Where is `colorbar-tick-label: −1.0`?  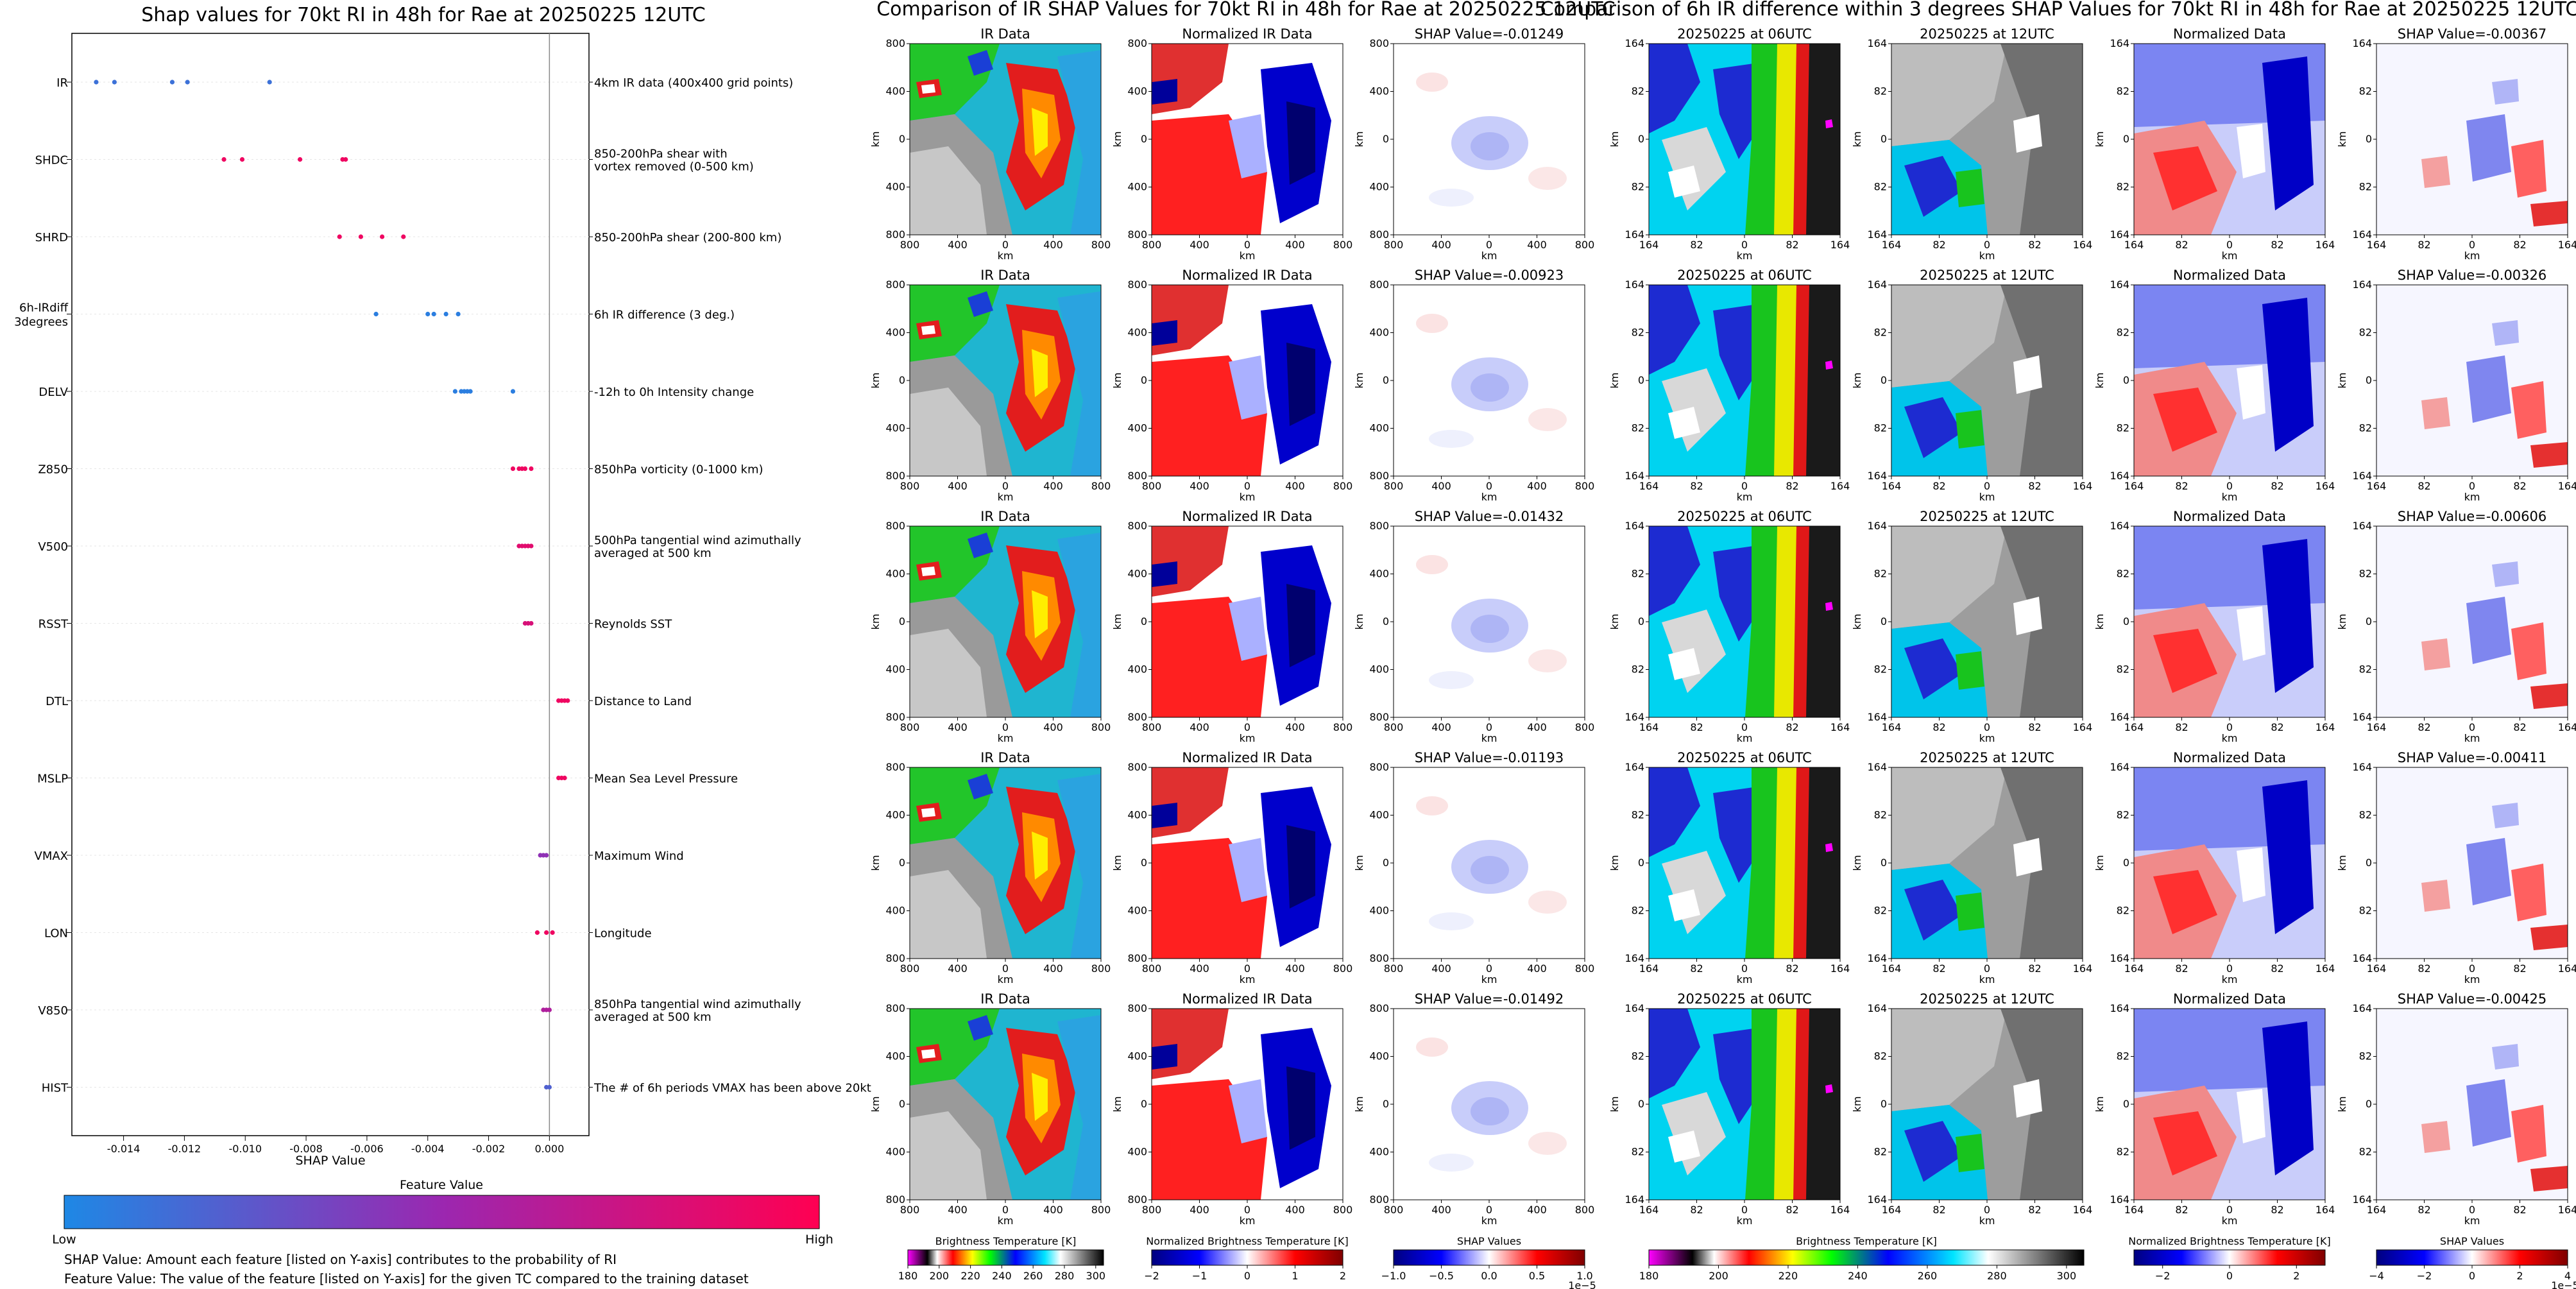 colorbar-tick-label: −1.0 is located at coordinates (1393, 1276).